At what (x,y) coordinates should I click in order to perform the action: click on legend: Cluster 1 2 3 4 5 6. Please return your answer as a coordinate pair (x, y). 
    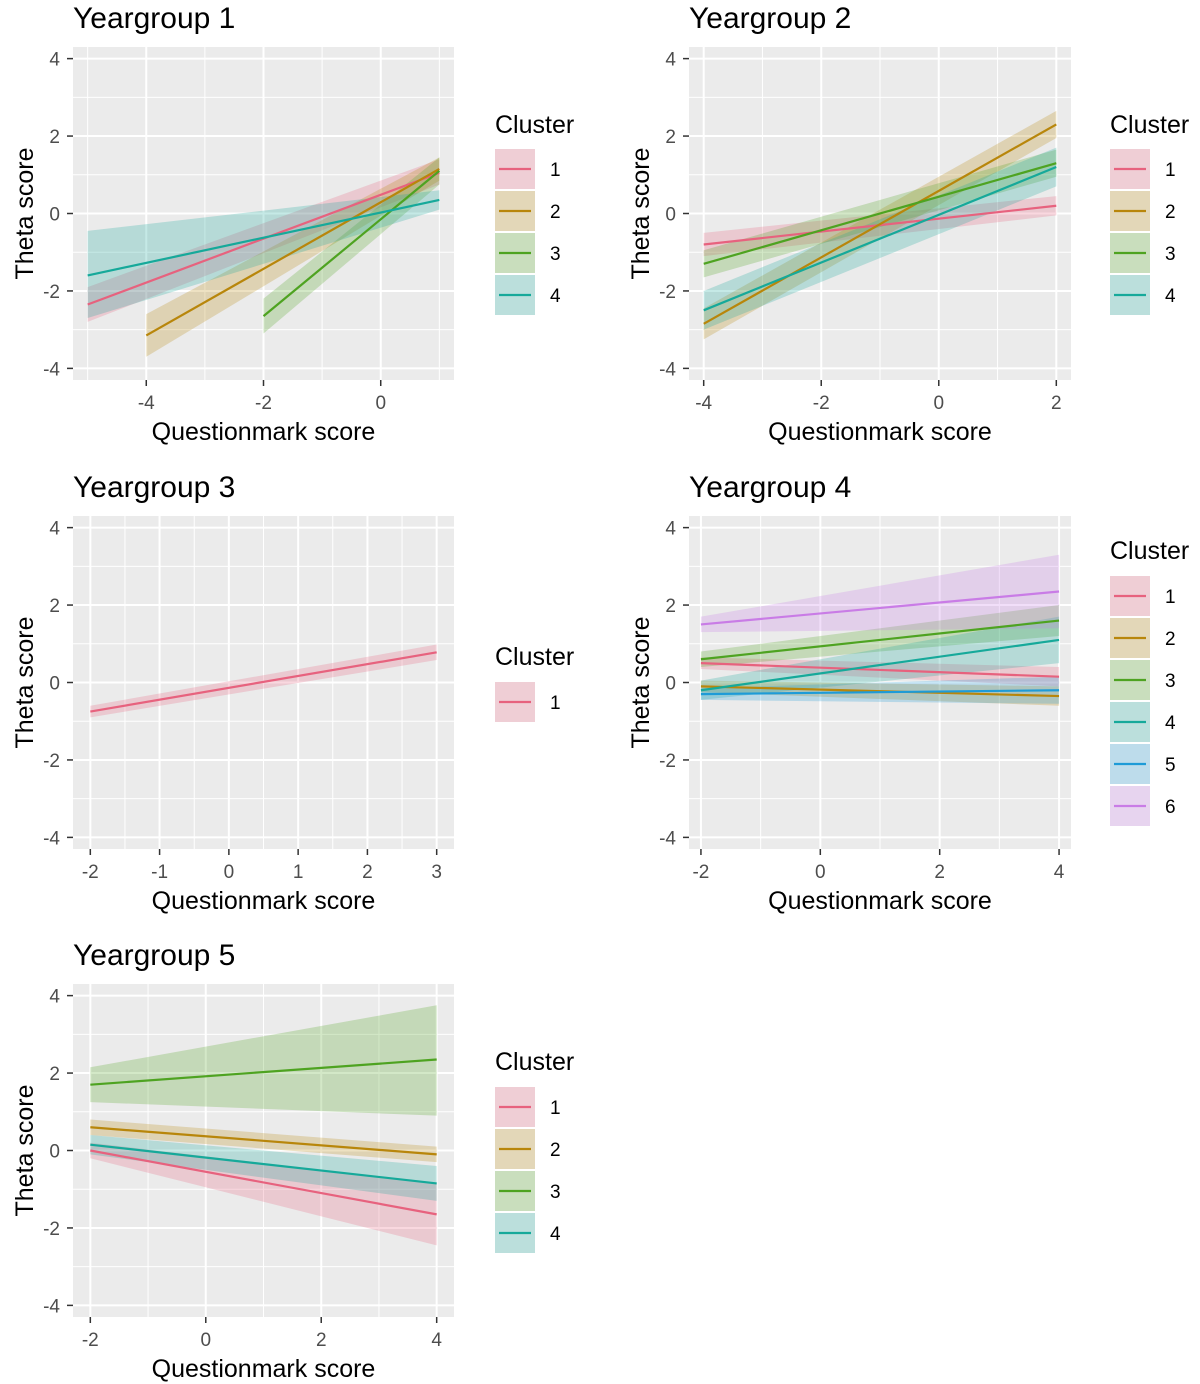
    Looking at the image, I should click on (1149, 681).